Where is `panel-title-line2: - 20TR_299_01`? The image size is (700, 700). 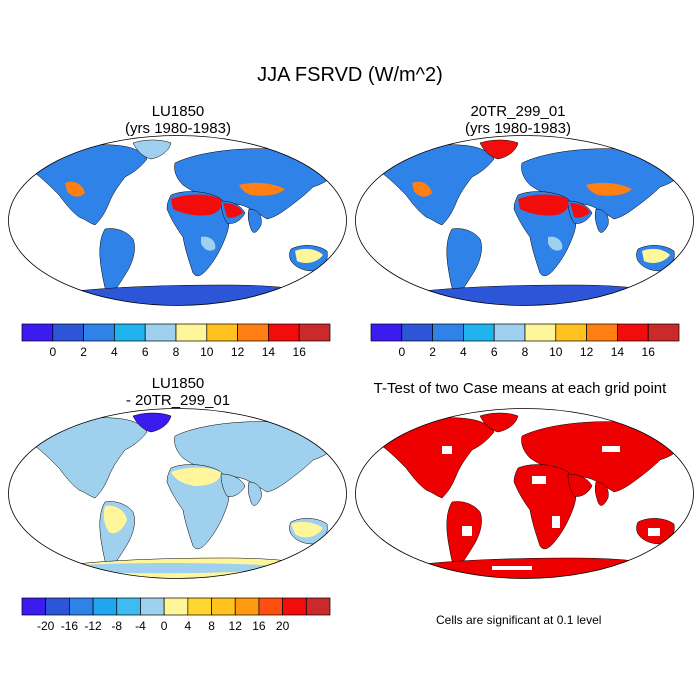
panel-title-line2: - 20TR_299_01 is located at coordinates (178, 400).